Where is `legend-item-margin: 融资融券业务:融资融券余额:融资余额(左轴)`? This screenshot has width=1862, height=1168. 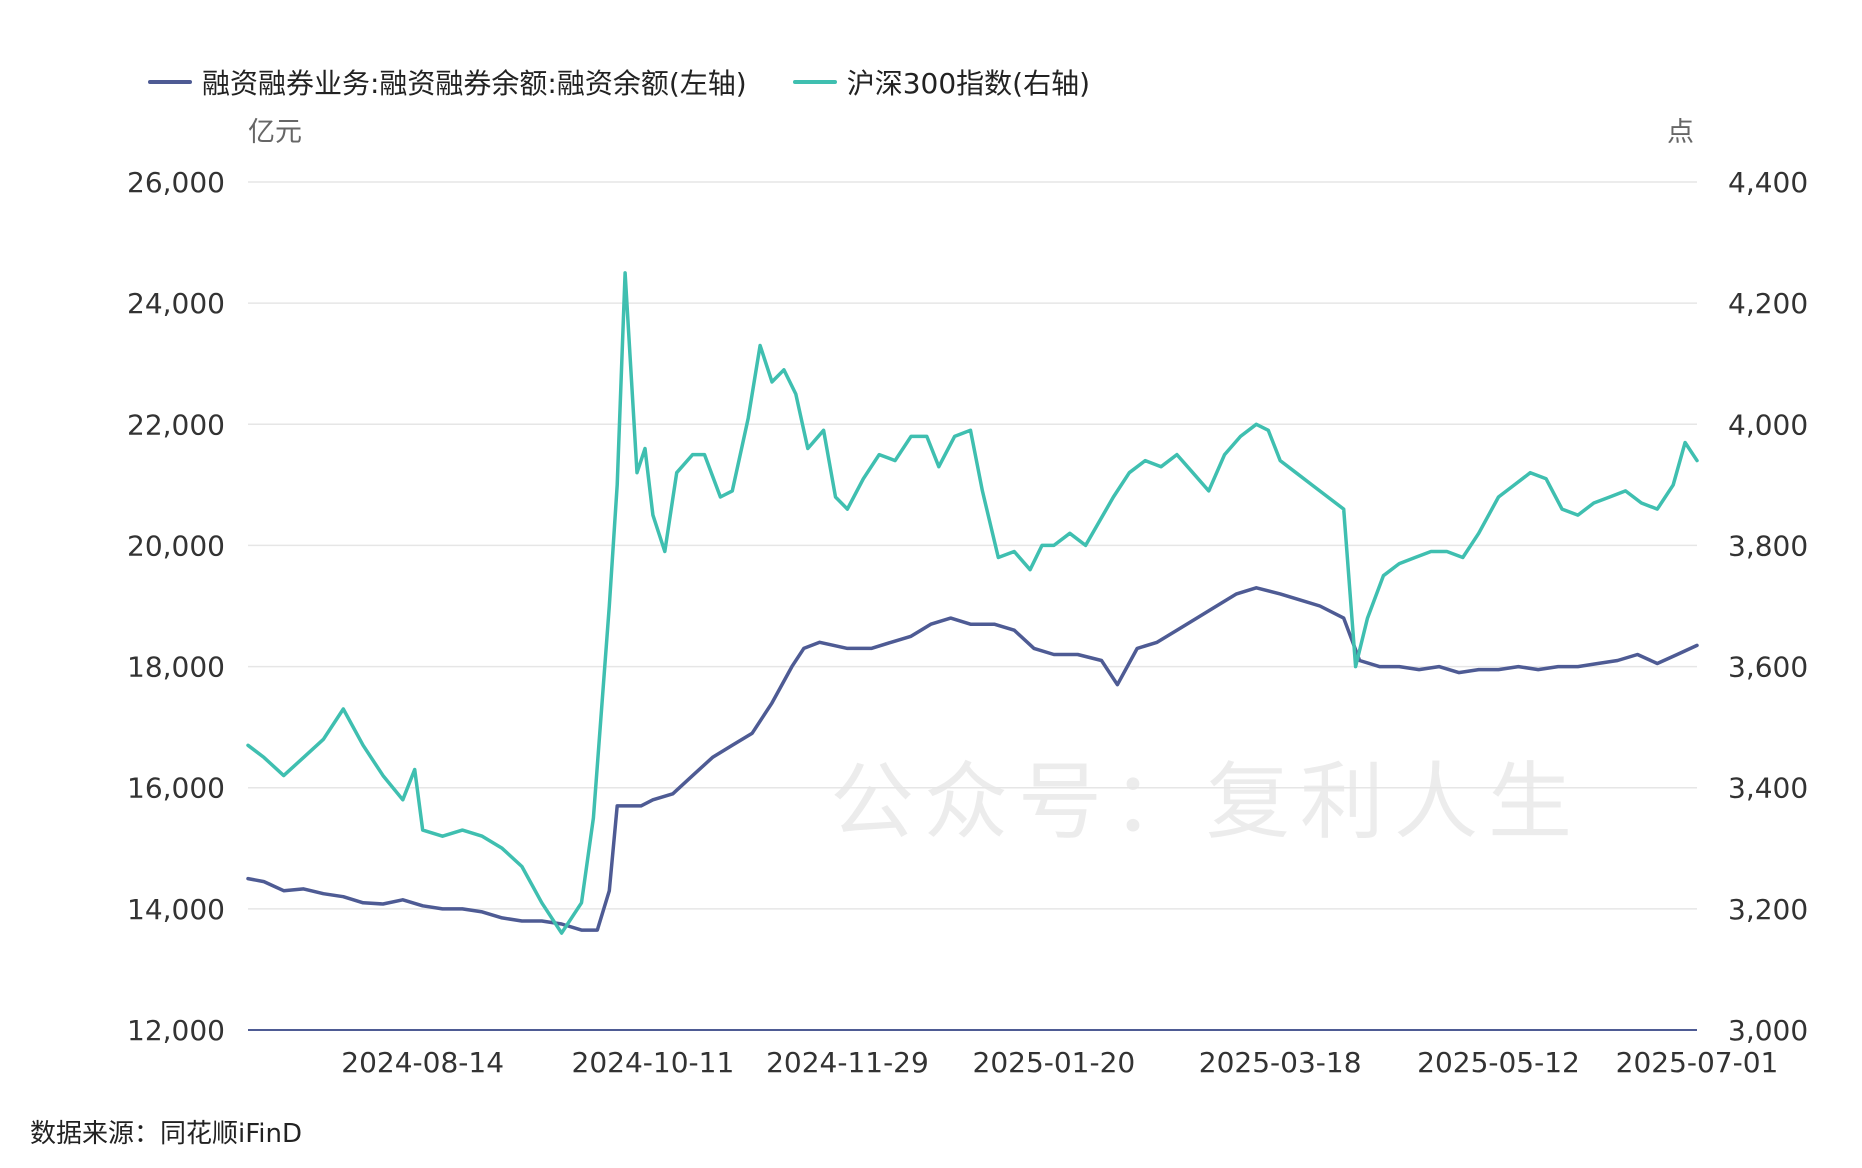 legend-item-margin: 融资融券业务:融资融券余额:融资余额(左轴) is located at coordinates (447, 82).